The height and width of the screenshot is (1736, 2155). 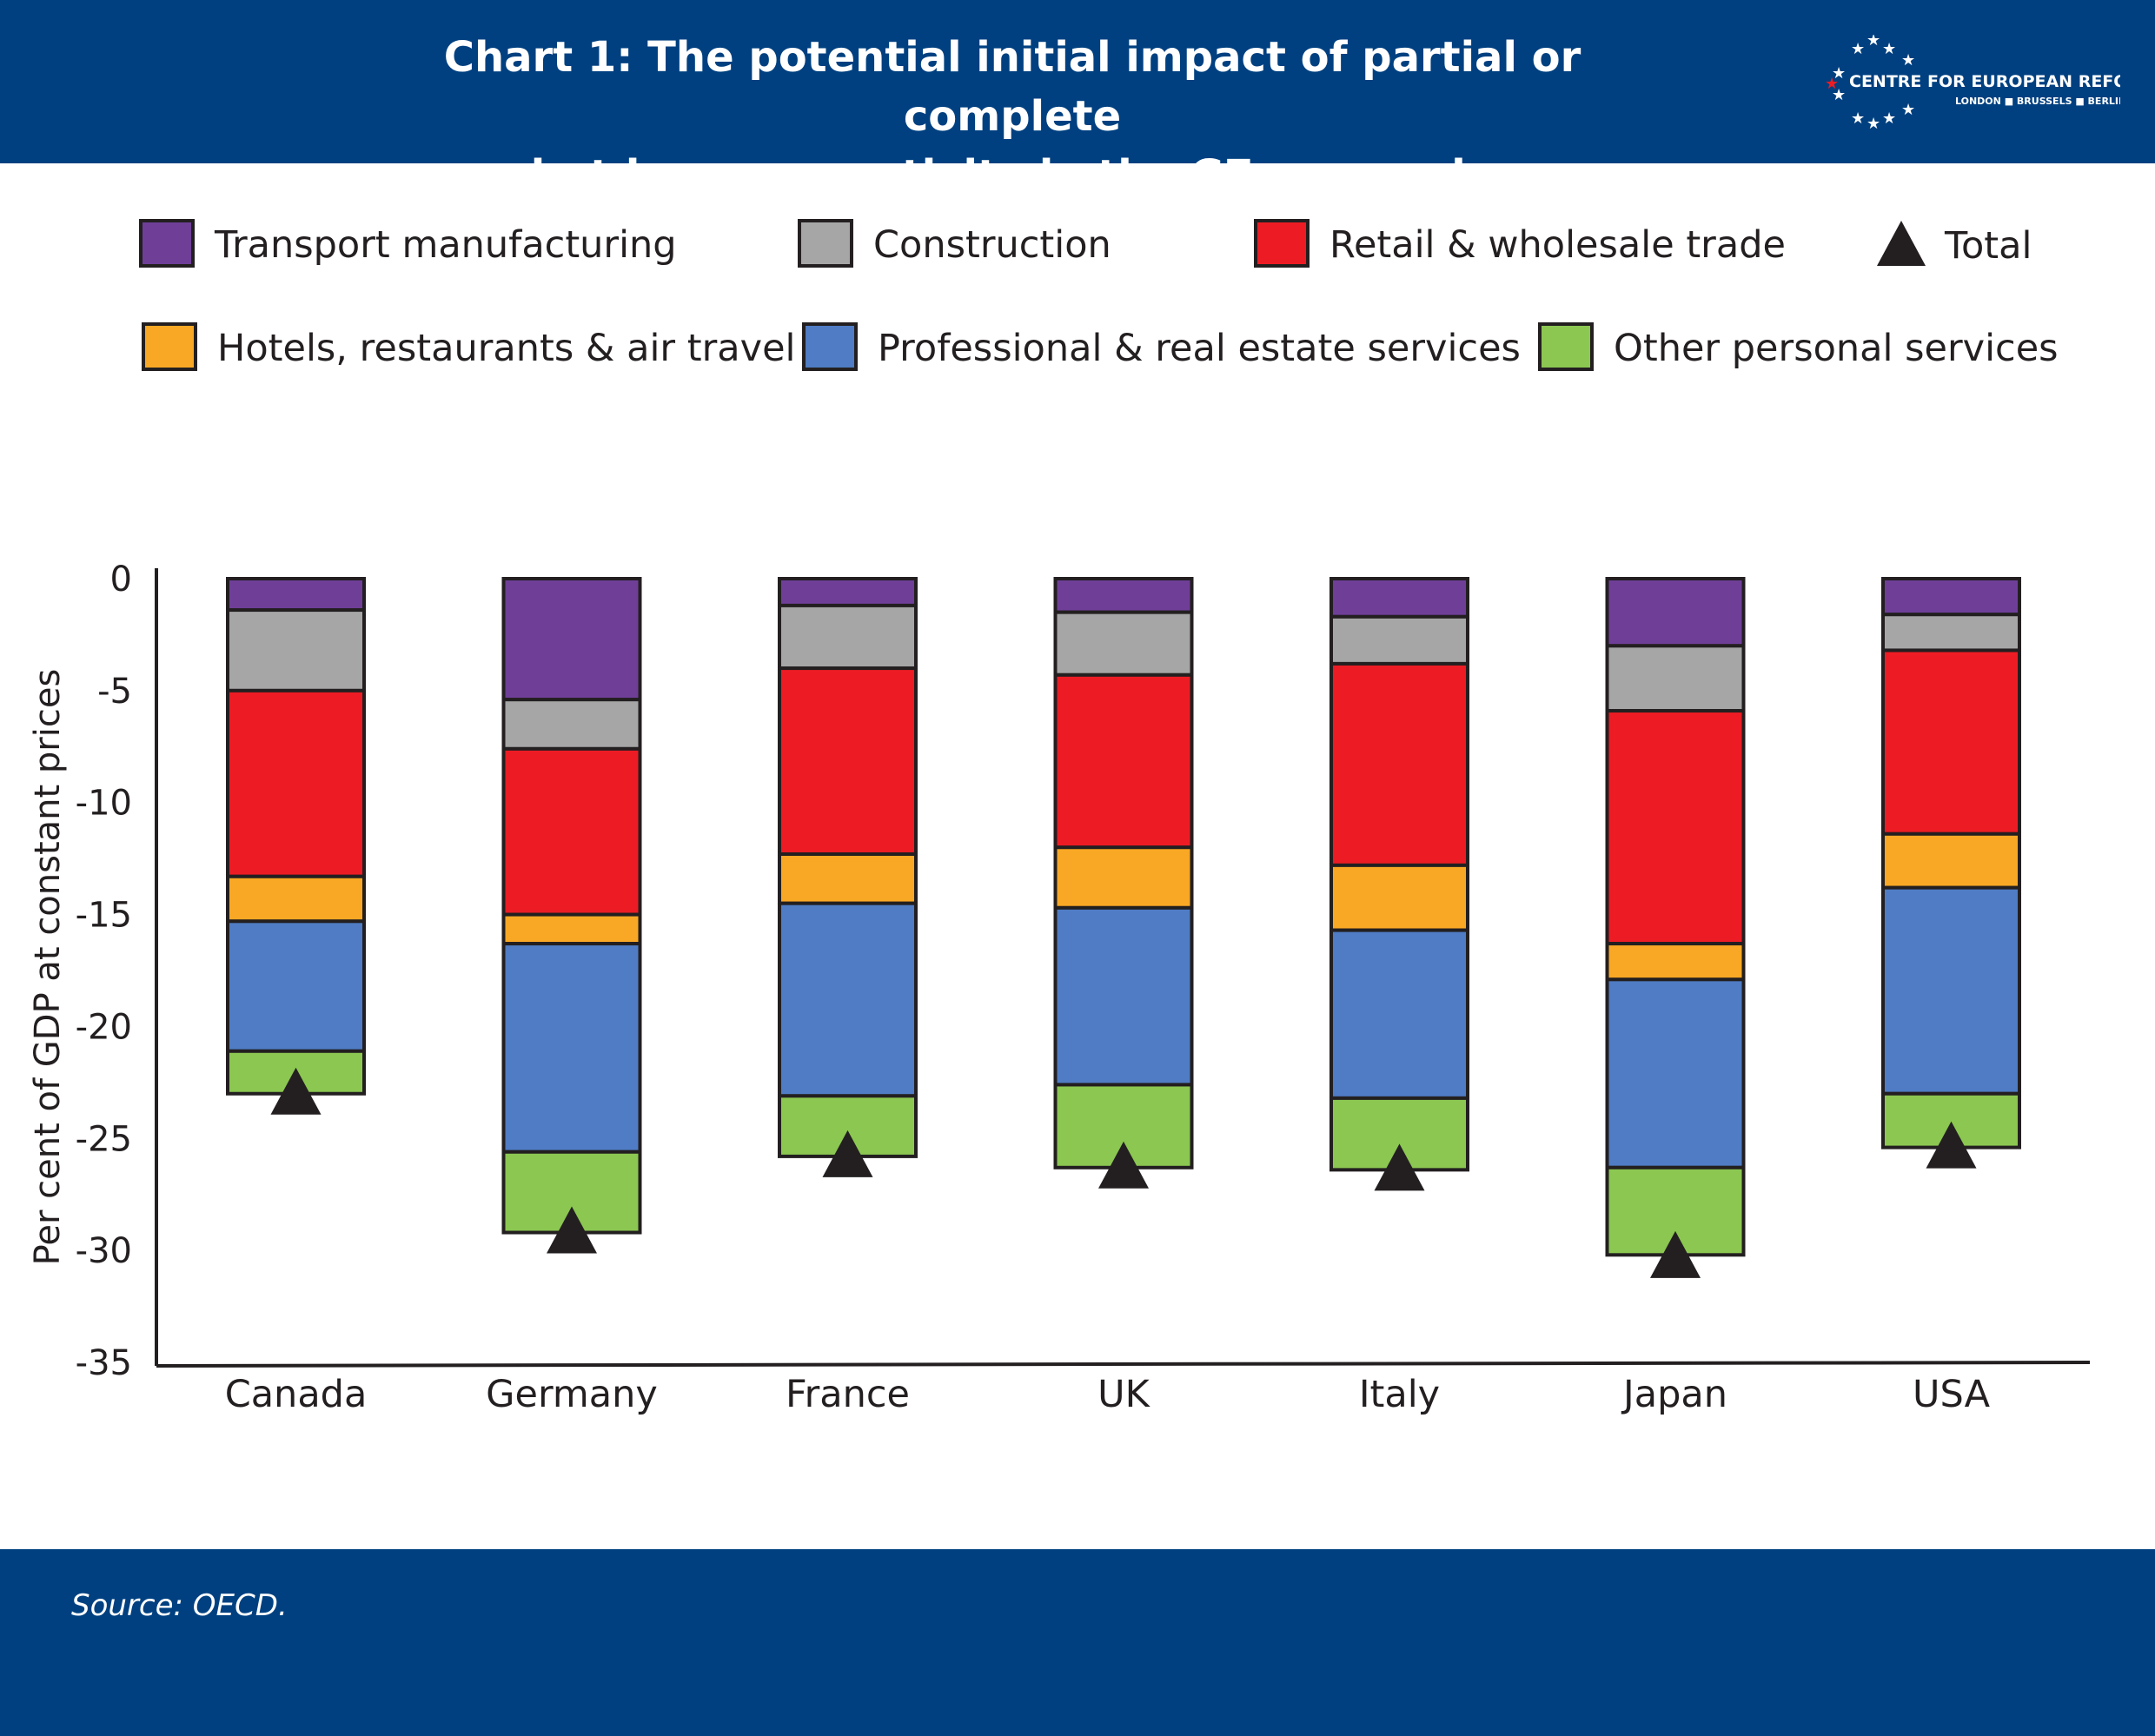 What do you see at coordinates (104, 1251) in the screenshot?
I see `y-tick-label: -30` at bounding box center [104, 1251].